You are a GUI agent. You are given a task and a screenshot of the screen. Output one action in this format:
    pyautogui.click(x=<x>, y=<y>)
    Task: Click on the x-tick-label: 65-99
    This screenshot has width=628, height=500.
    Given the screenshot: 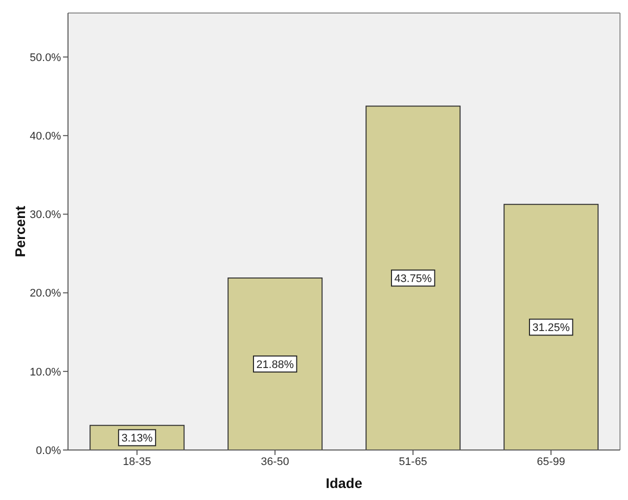 What is the action you would take?
    pyautogui.click(x=551, y=462)
    